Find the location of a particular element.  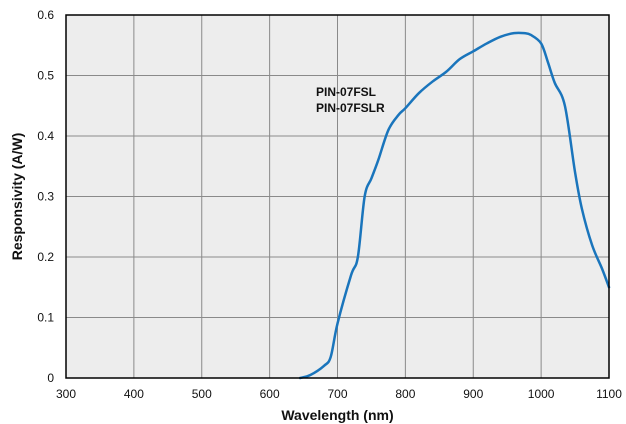

x-tick-label: 700 is located at coordinates (337, 394).